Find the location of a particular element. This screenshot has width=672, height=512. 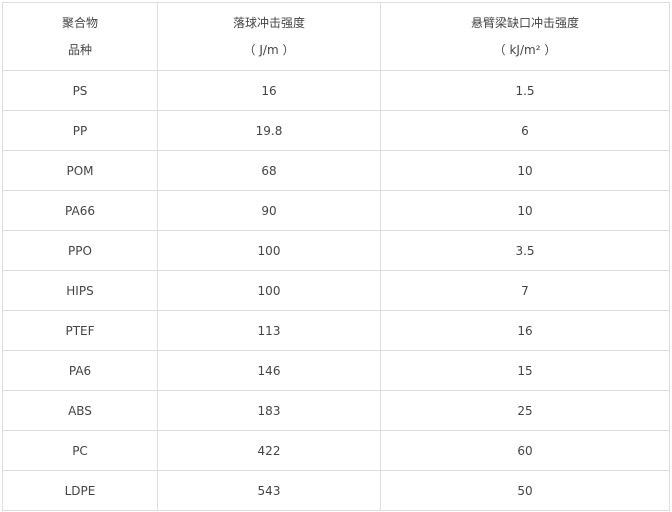

cell-polymer: ABS is located at coordinates (80, 410).